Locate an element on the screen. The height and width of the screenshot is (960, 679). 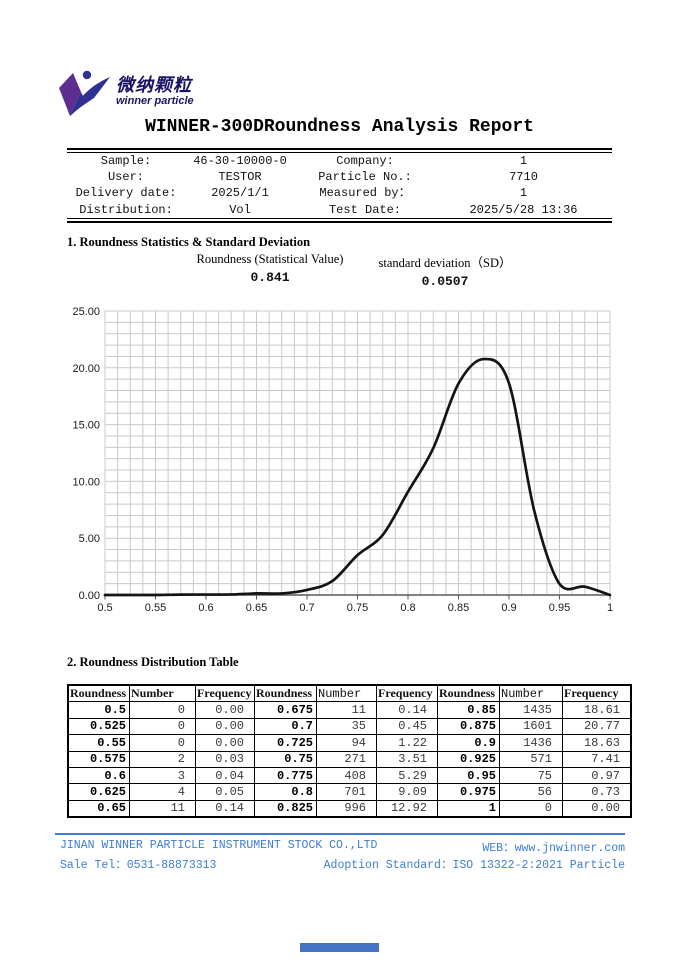
info-value: Vol is located at coordinates (240, 209).